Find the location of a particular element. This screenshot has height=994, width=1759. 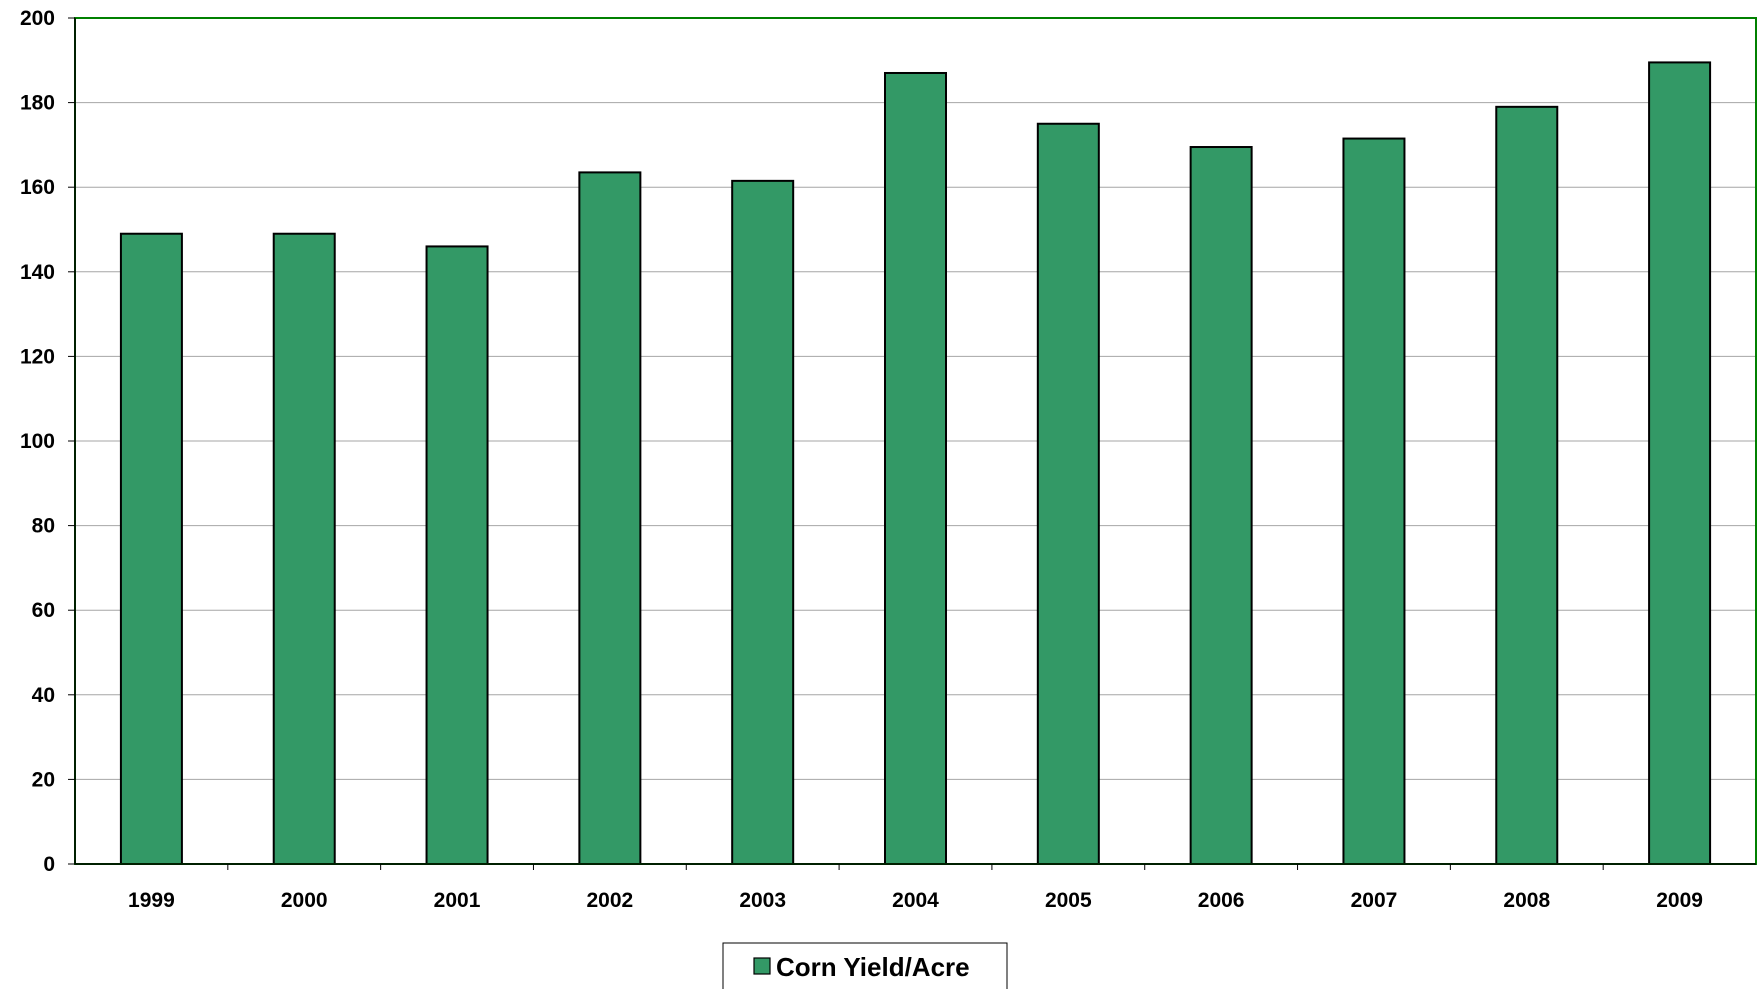

y-tick-label: 140 is located at coordinates (37, 272).